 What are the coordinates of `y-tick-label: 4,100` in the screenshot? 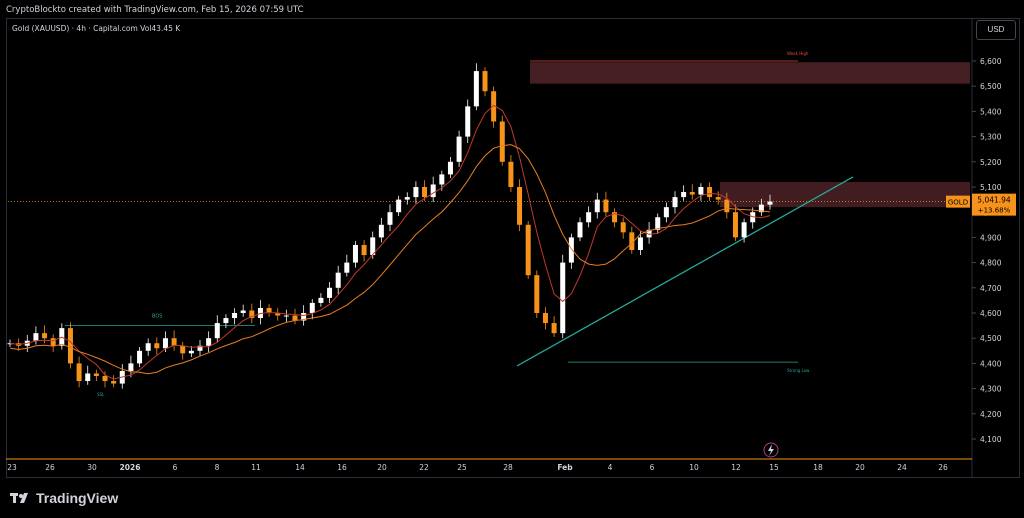 It's located at (991, 439).